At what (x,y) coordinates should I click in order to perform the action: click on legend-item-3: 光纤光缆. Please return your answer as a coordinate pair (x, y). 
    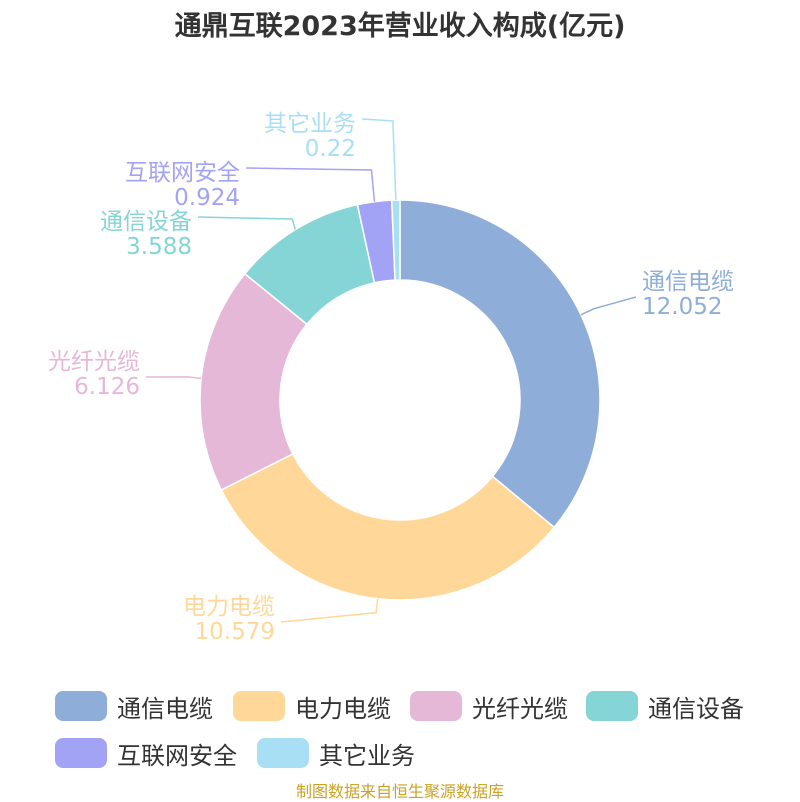
    Looking at the image, I should click on (489, 706).